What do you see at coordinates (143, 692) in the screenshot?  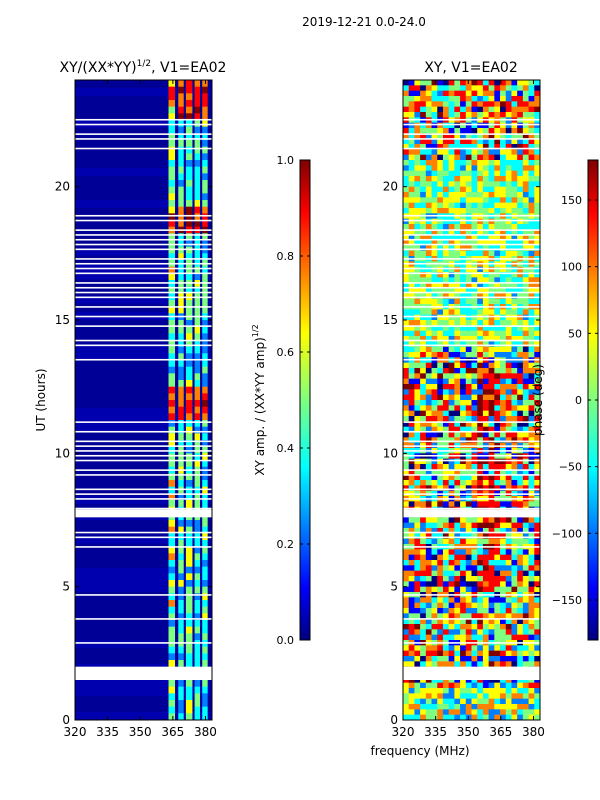 I see `heatmap-row` at bounding box center [143, 692].